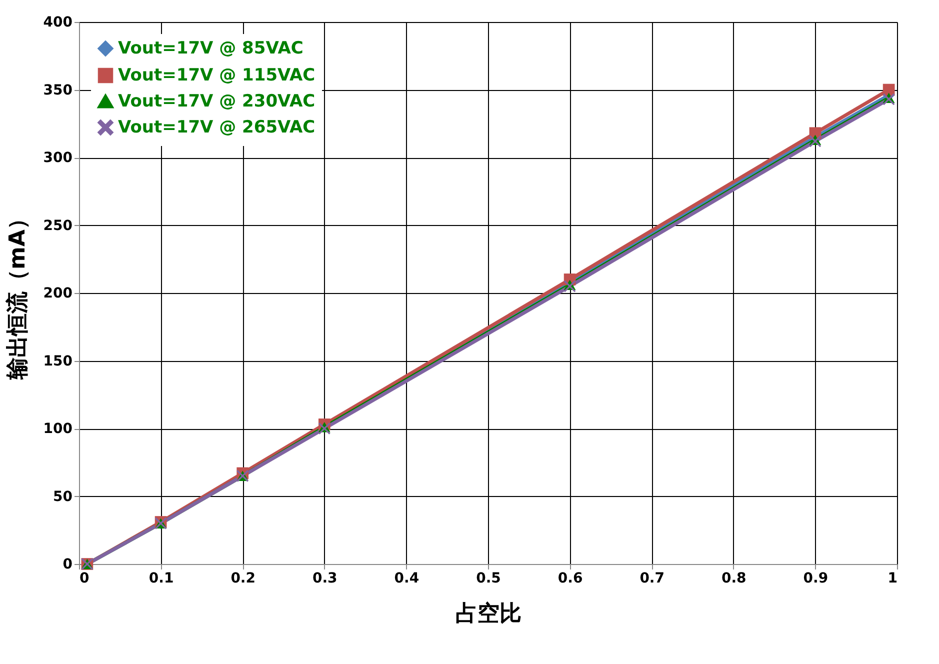 This screenshot has width=939, height=664. Describe the element at coordinates (570, 578) in the screenshot. I see `x-tick-label: 0.6` at that location.